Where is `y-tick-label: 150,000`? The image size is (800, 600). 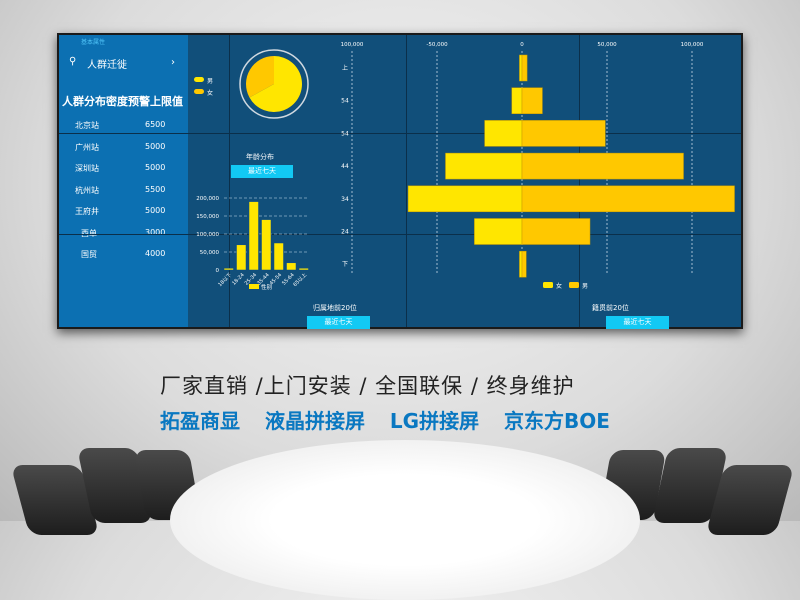
y-tick-label: 150,000 is located at coordinates (207, 217).